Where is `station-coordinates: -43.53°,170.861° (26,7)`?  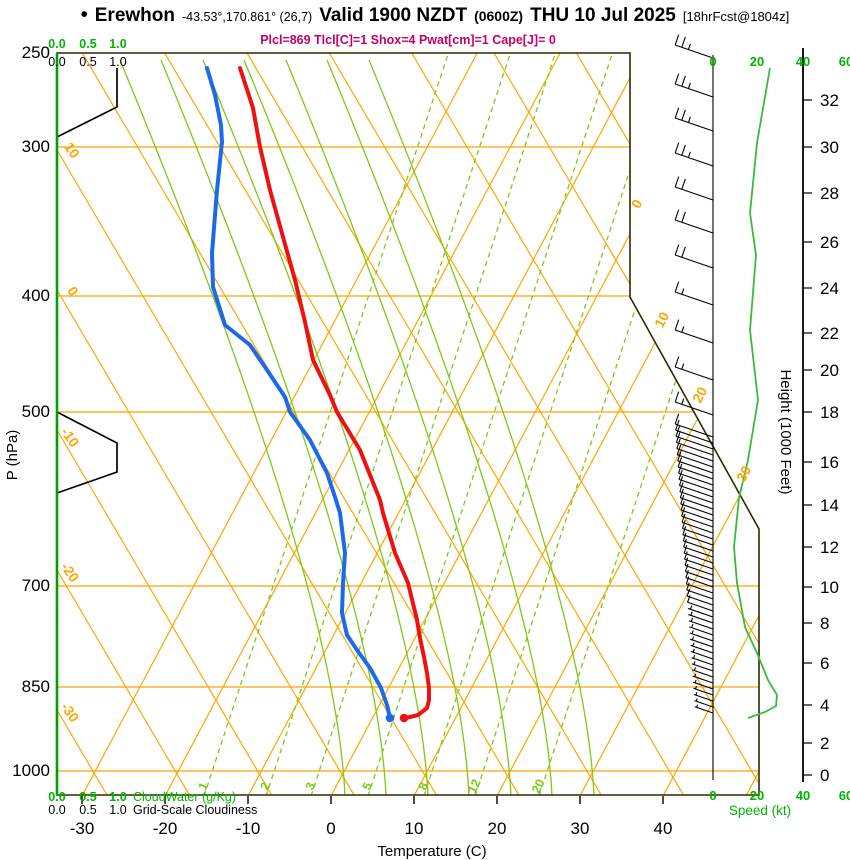
station-coordinates: -43.53°,170.861° (26,7) is located at coordinates (247, 17).